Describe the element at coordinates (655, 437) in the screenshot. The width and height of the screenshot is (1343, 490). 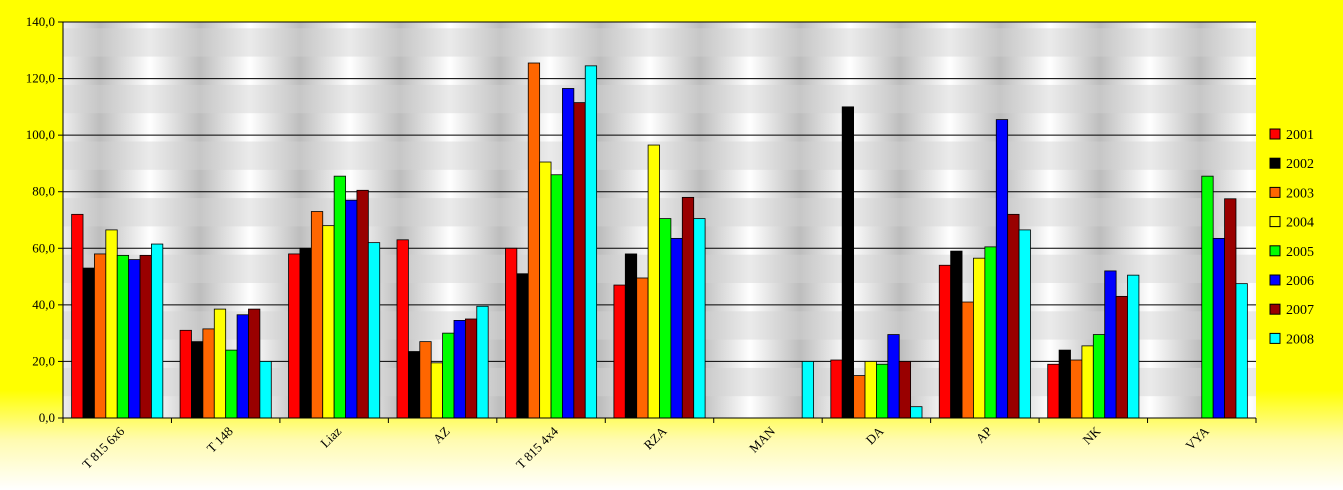
I see `x-tick-label: RZA` at that location.